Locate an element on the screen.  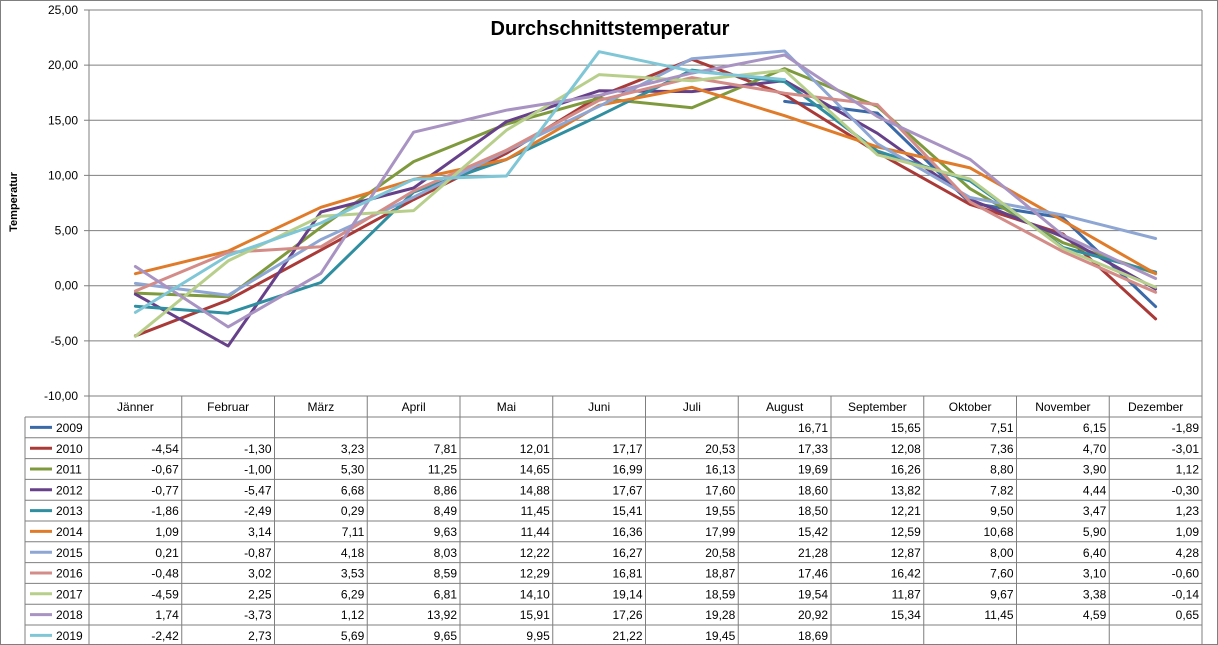
data-label: 16,26 is located at coordinates (906, 470).